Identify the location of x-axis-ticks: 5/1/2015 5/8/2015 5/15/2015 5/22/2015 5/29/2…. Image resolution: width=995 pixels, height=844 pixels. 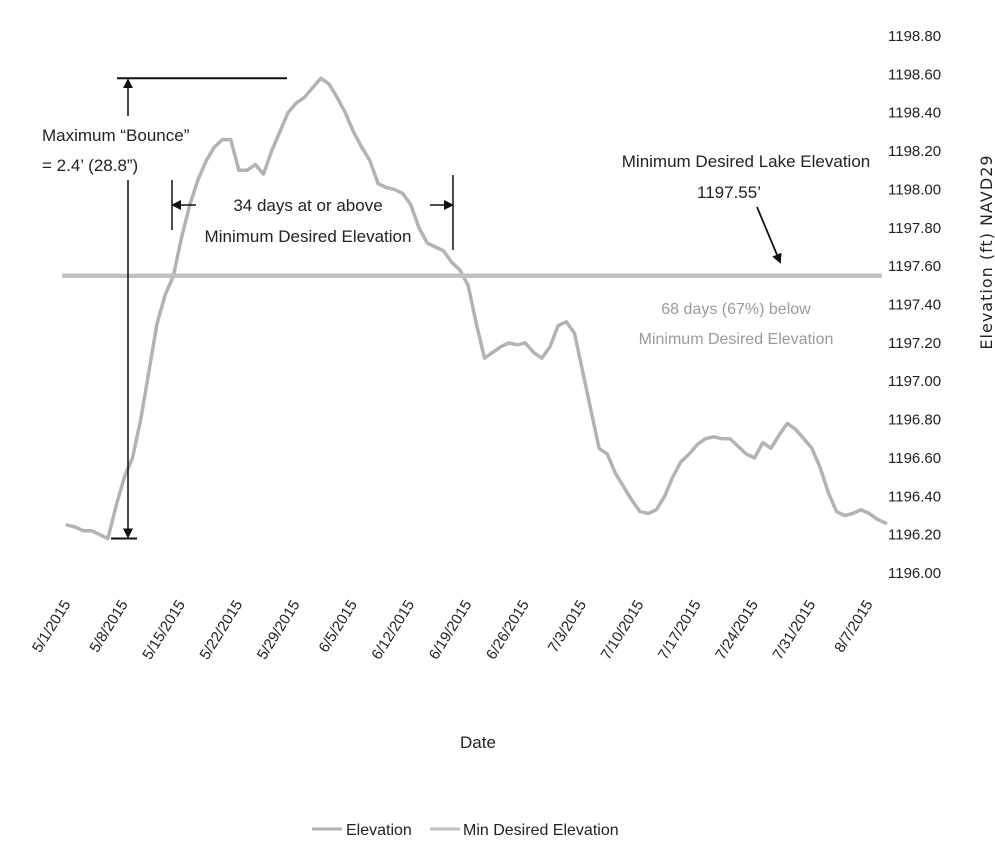
(453, 630).